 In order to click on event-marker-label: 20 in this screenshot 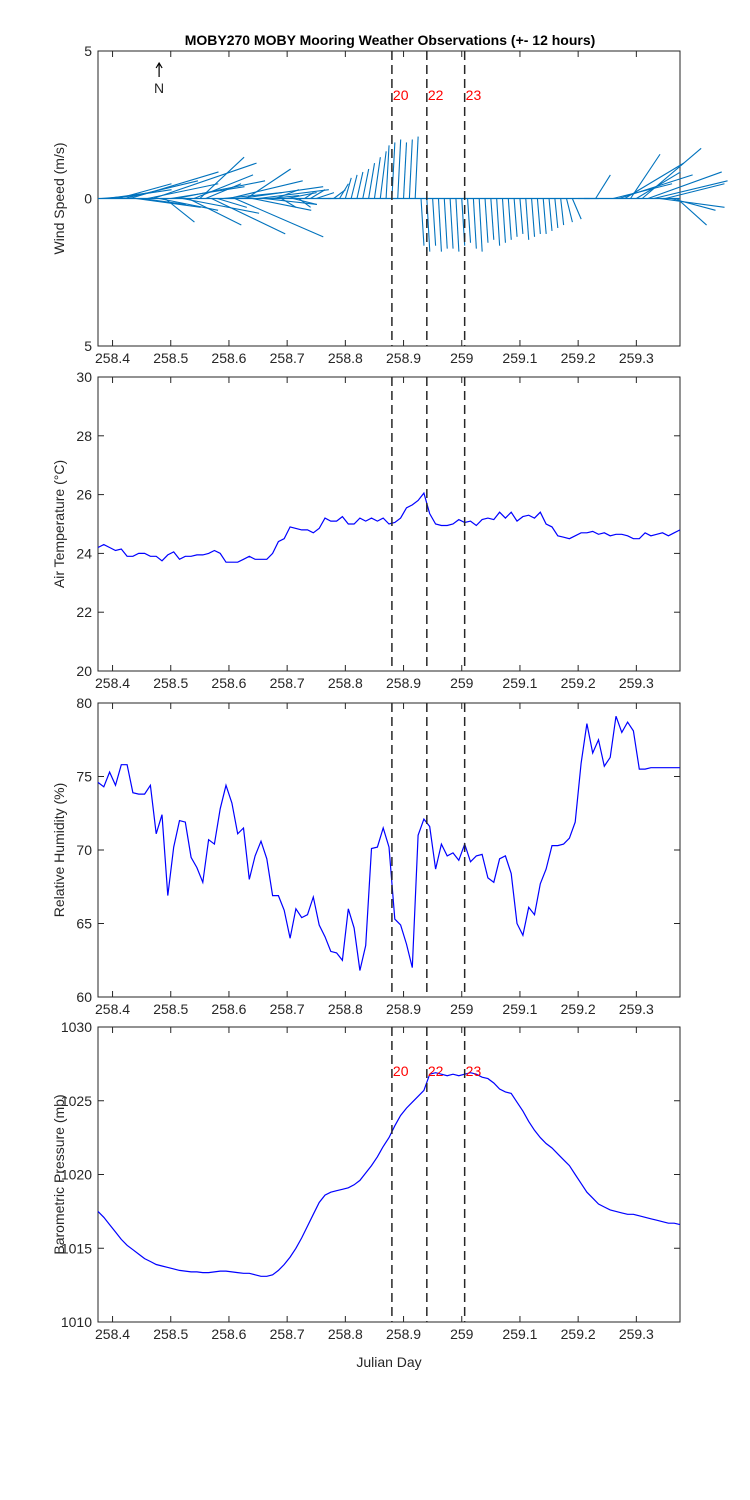, I will do `click(401, 95)`.